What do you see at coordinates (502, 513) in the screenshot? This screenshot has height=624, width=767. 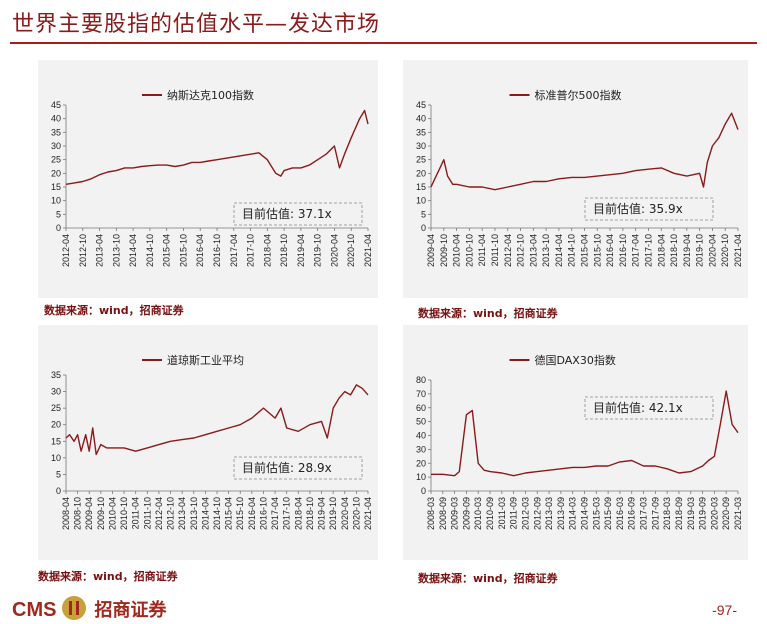 I see `x-tick-label: 2011-03` at bounding box center [502, 513].